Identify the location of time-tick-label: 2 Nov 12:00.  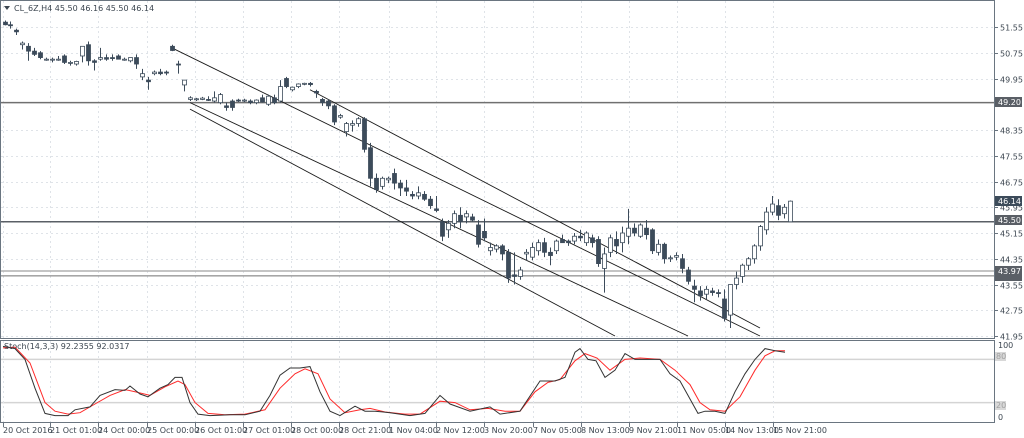
(460, 430).